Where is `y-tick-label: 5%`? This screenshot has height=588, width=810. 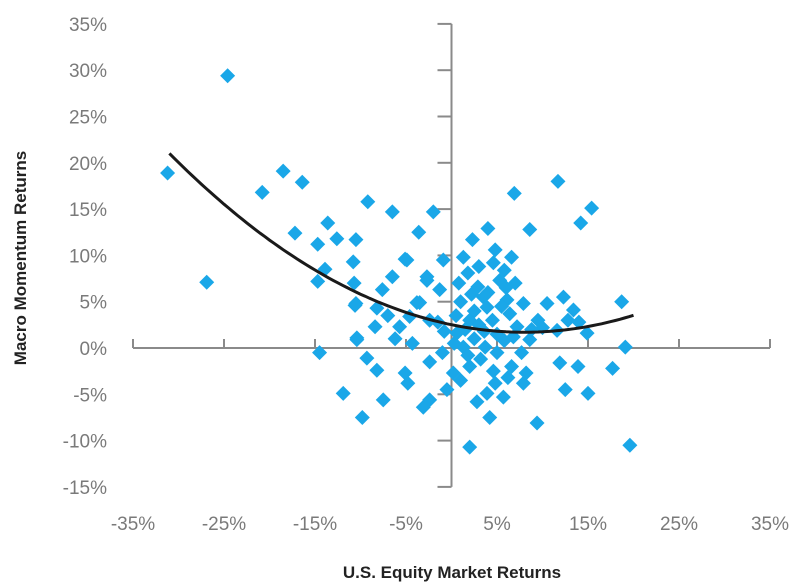 y-tick-label: 5% is located at coordinates (94, 303).